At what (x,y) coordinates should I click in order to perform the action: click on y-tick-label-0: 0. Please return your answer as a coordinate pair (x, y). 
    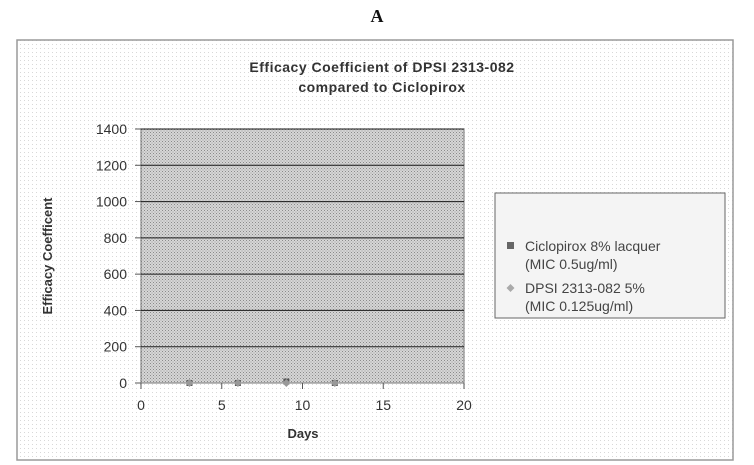
    Looking at the image, I should click on (123, 383).